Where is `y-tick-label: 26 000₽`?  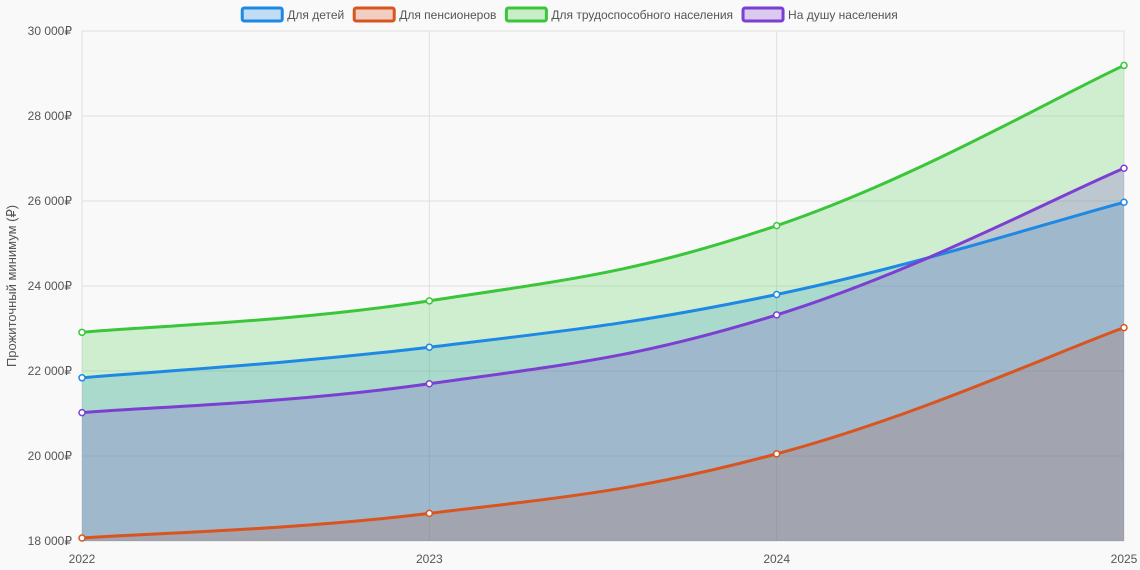
y-tick-label: 26 000₽ is located at coordinates (50, 201).